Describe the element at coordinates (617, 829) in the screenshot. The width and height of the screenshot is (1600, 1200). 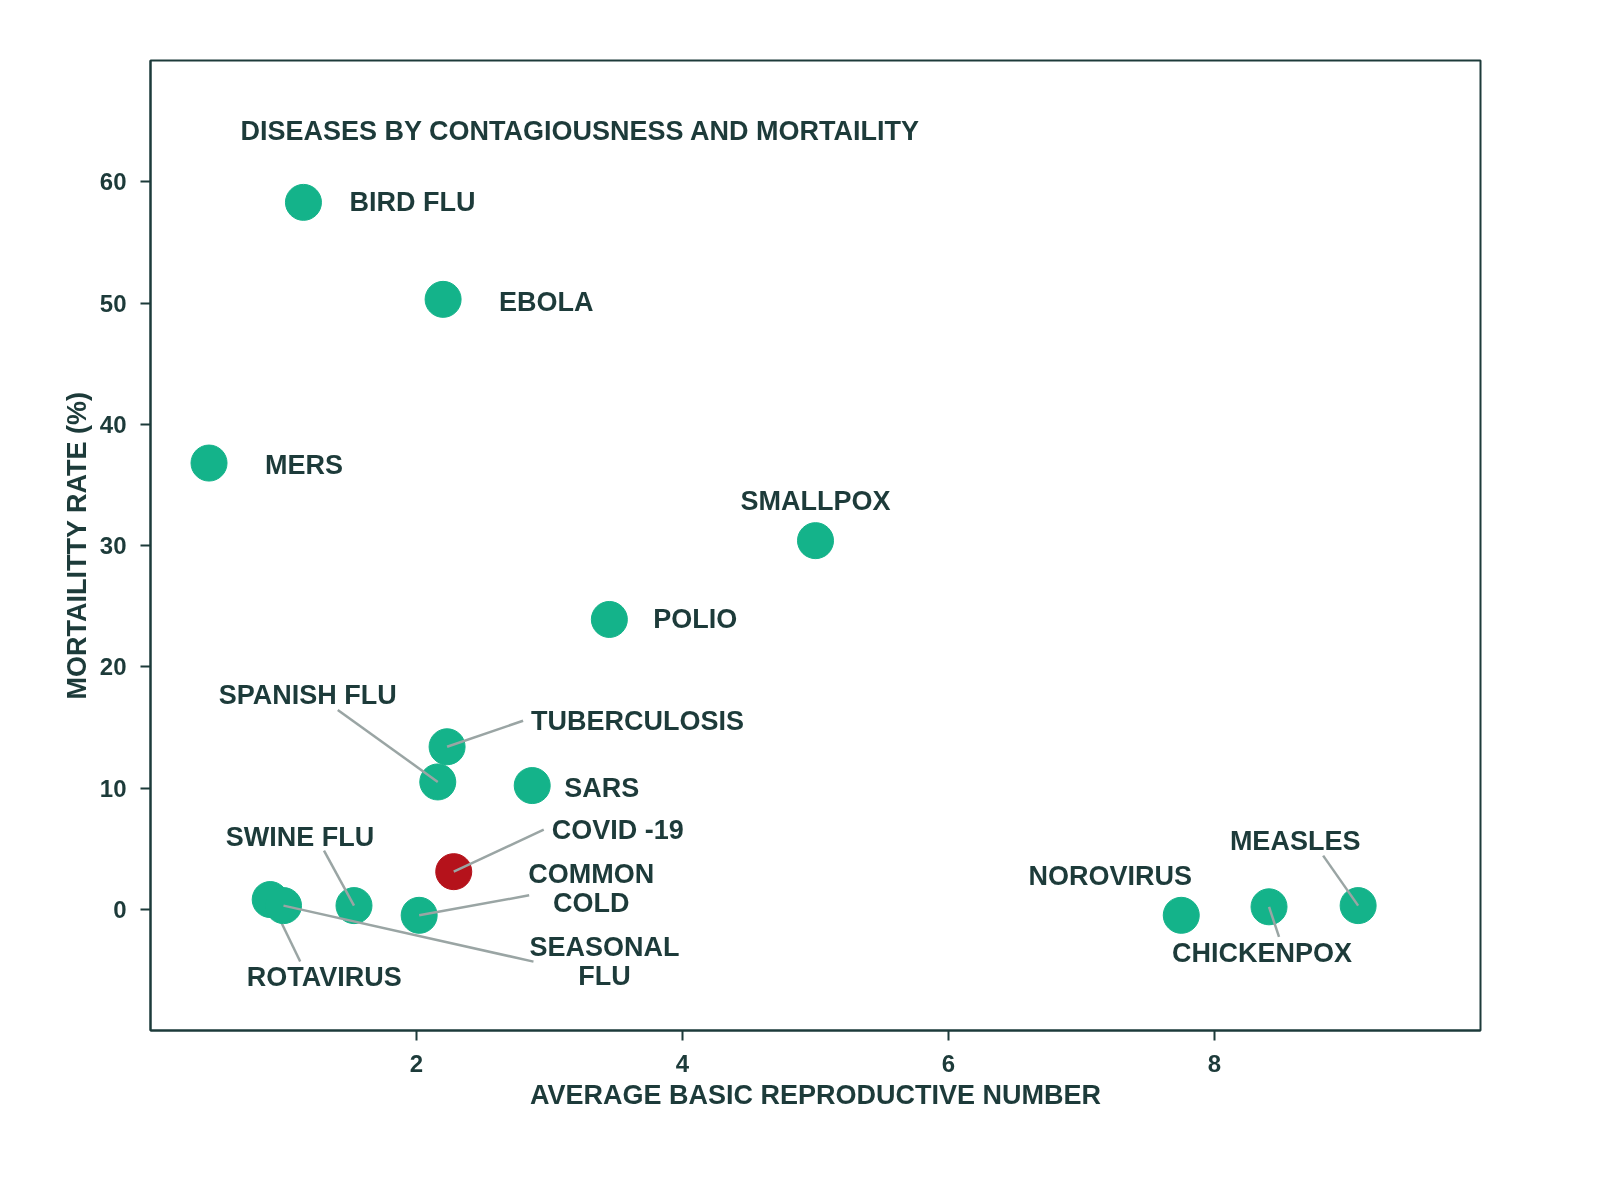
I see `text: COVID -19` at that location.